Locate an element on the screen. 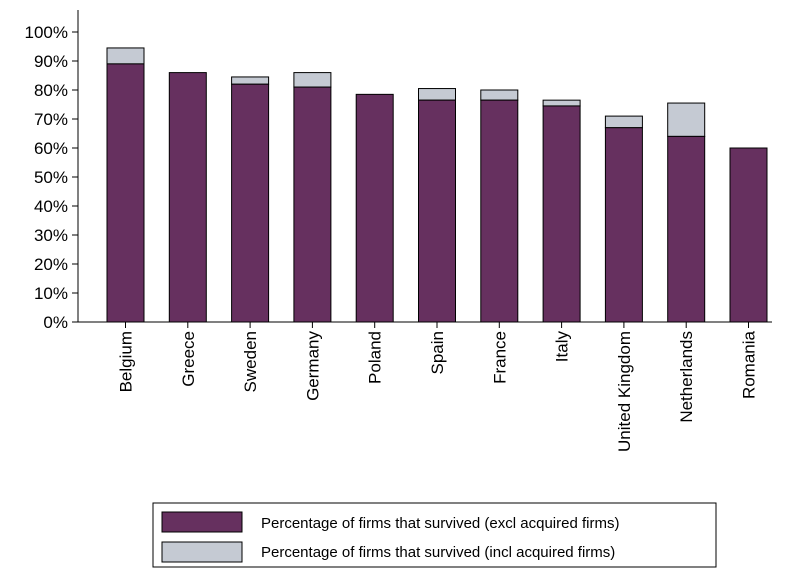 Image resolution: width=789 pixels, height=570 pixels. x-category-label: Italy is located at coordinates (562, 347).